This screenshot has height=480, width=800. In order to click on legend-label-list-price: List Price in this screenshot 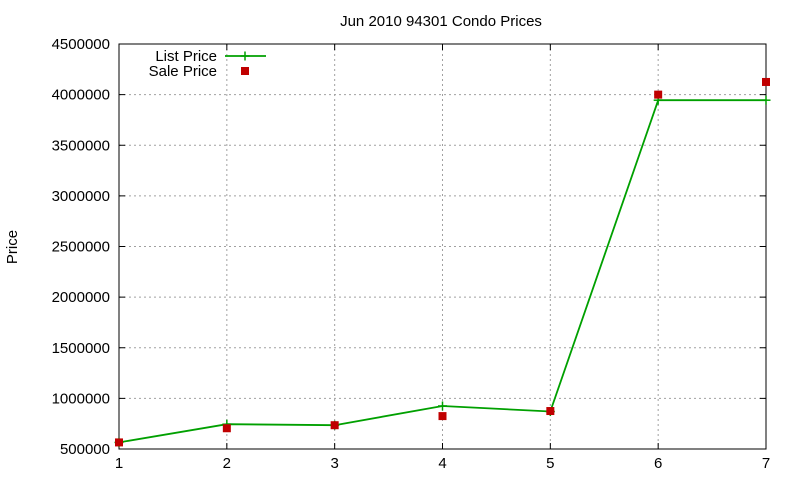, I will do `click(186, 56)`.